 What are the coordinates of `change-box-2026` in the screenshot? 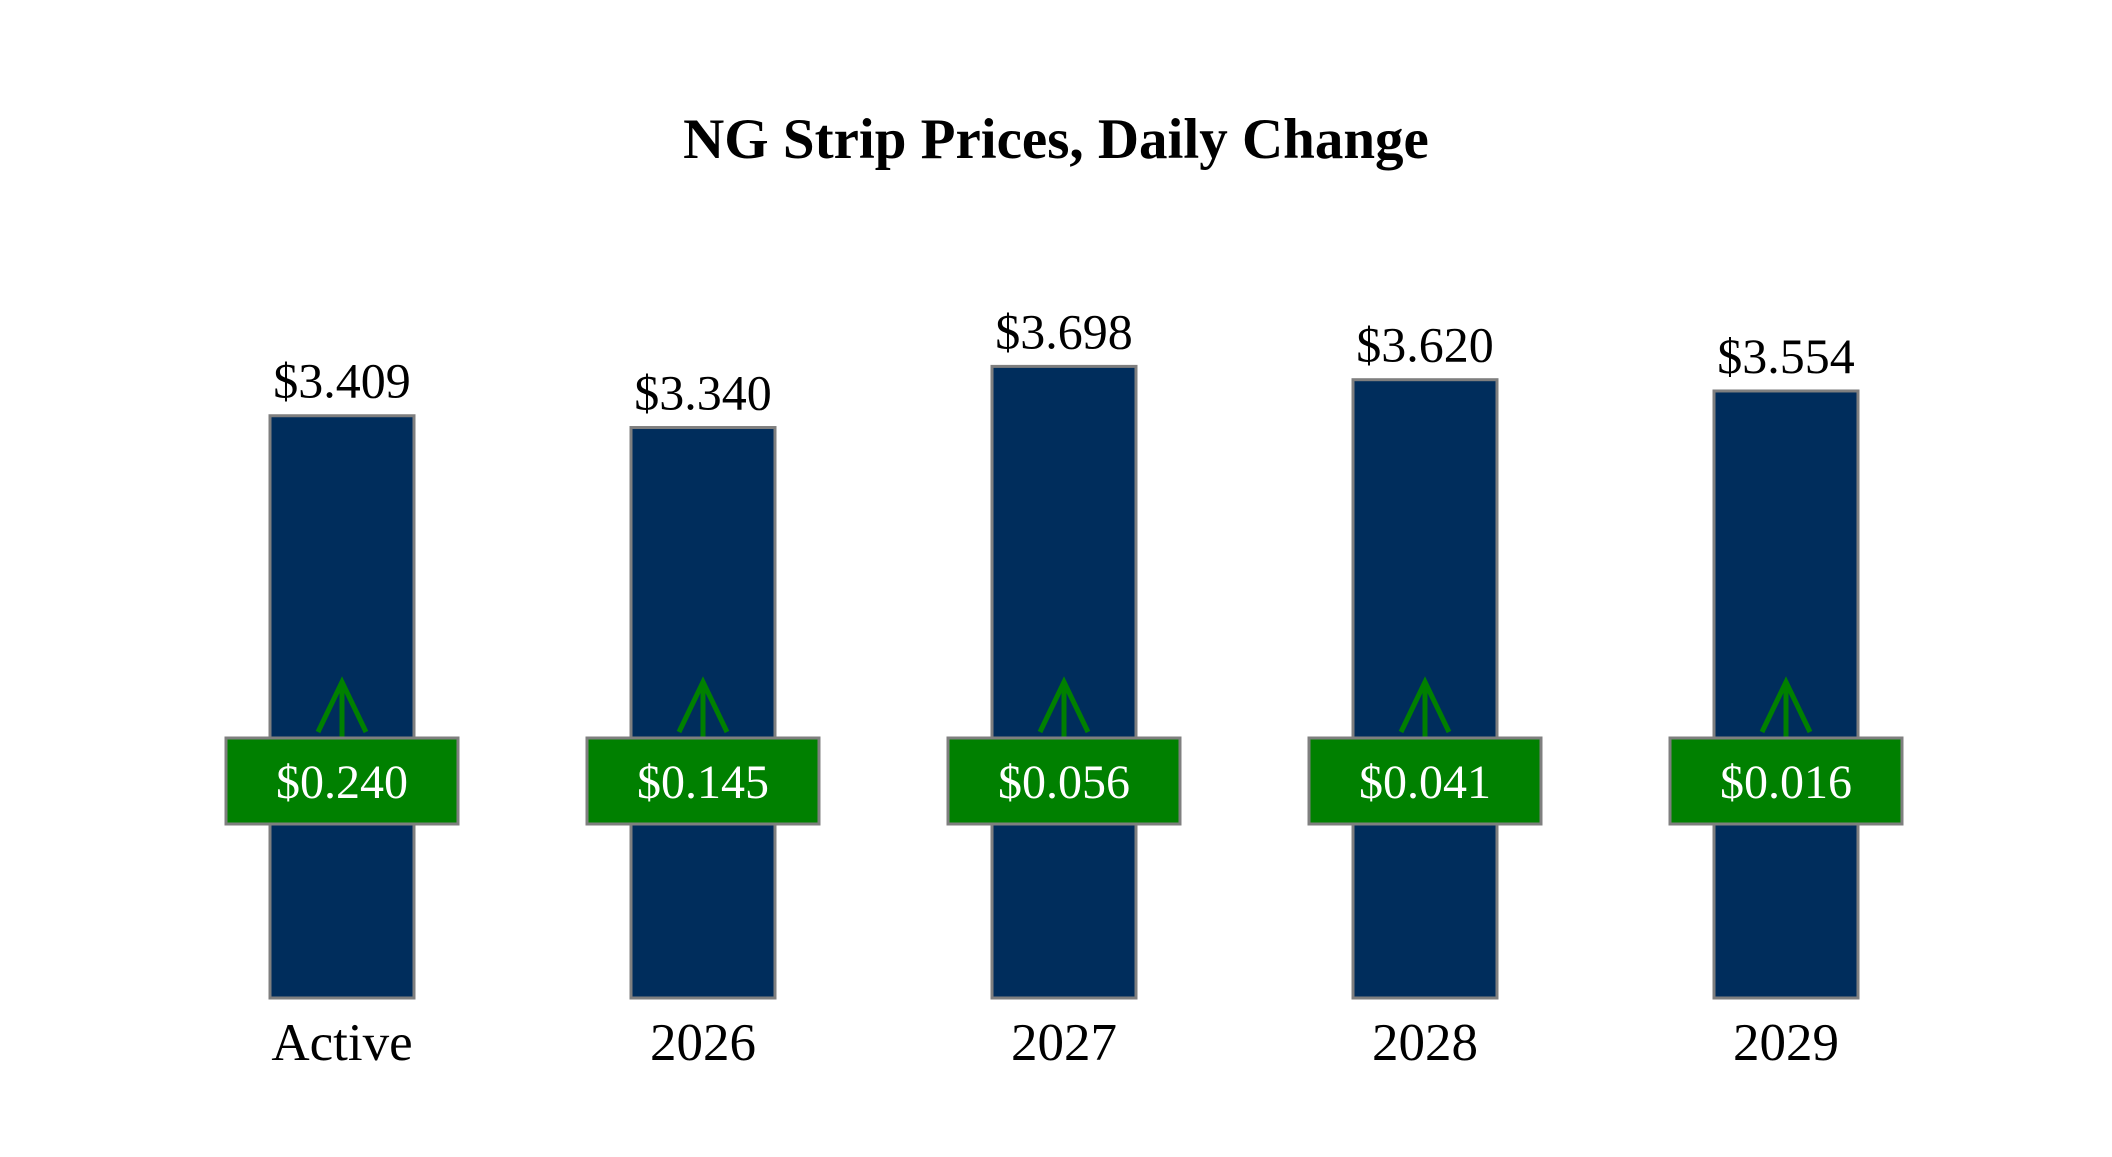 It's located at (703, 781).